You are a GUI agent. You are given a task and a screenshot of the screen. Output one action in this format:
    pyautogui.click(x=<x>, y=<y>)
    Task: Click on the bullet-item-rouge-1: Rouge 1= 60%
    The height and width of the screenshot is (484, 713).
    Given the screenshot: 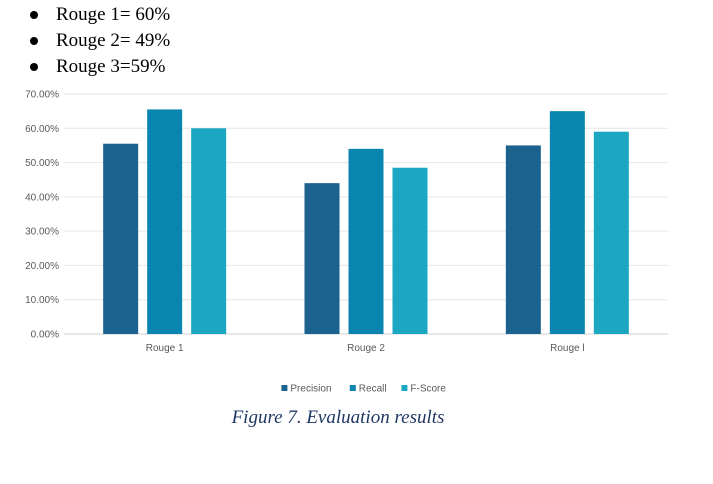 What is the action you would take?
    pyautogui.click(x=99, y=15)
    